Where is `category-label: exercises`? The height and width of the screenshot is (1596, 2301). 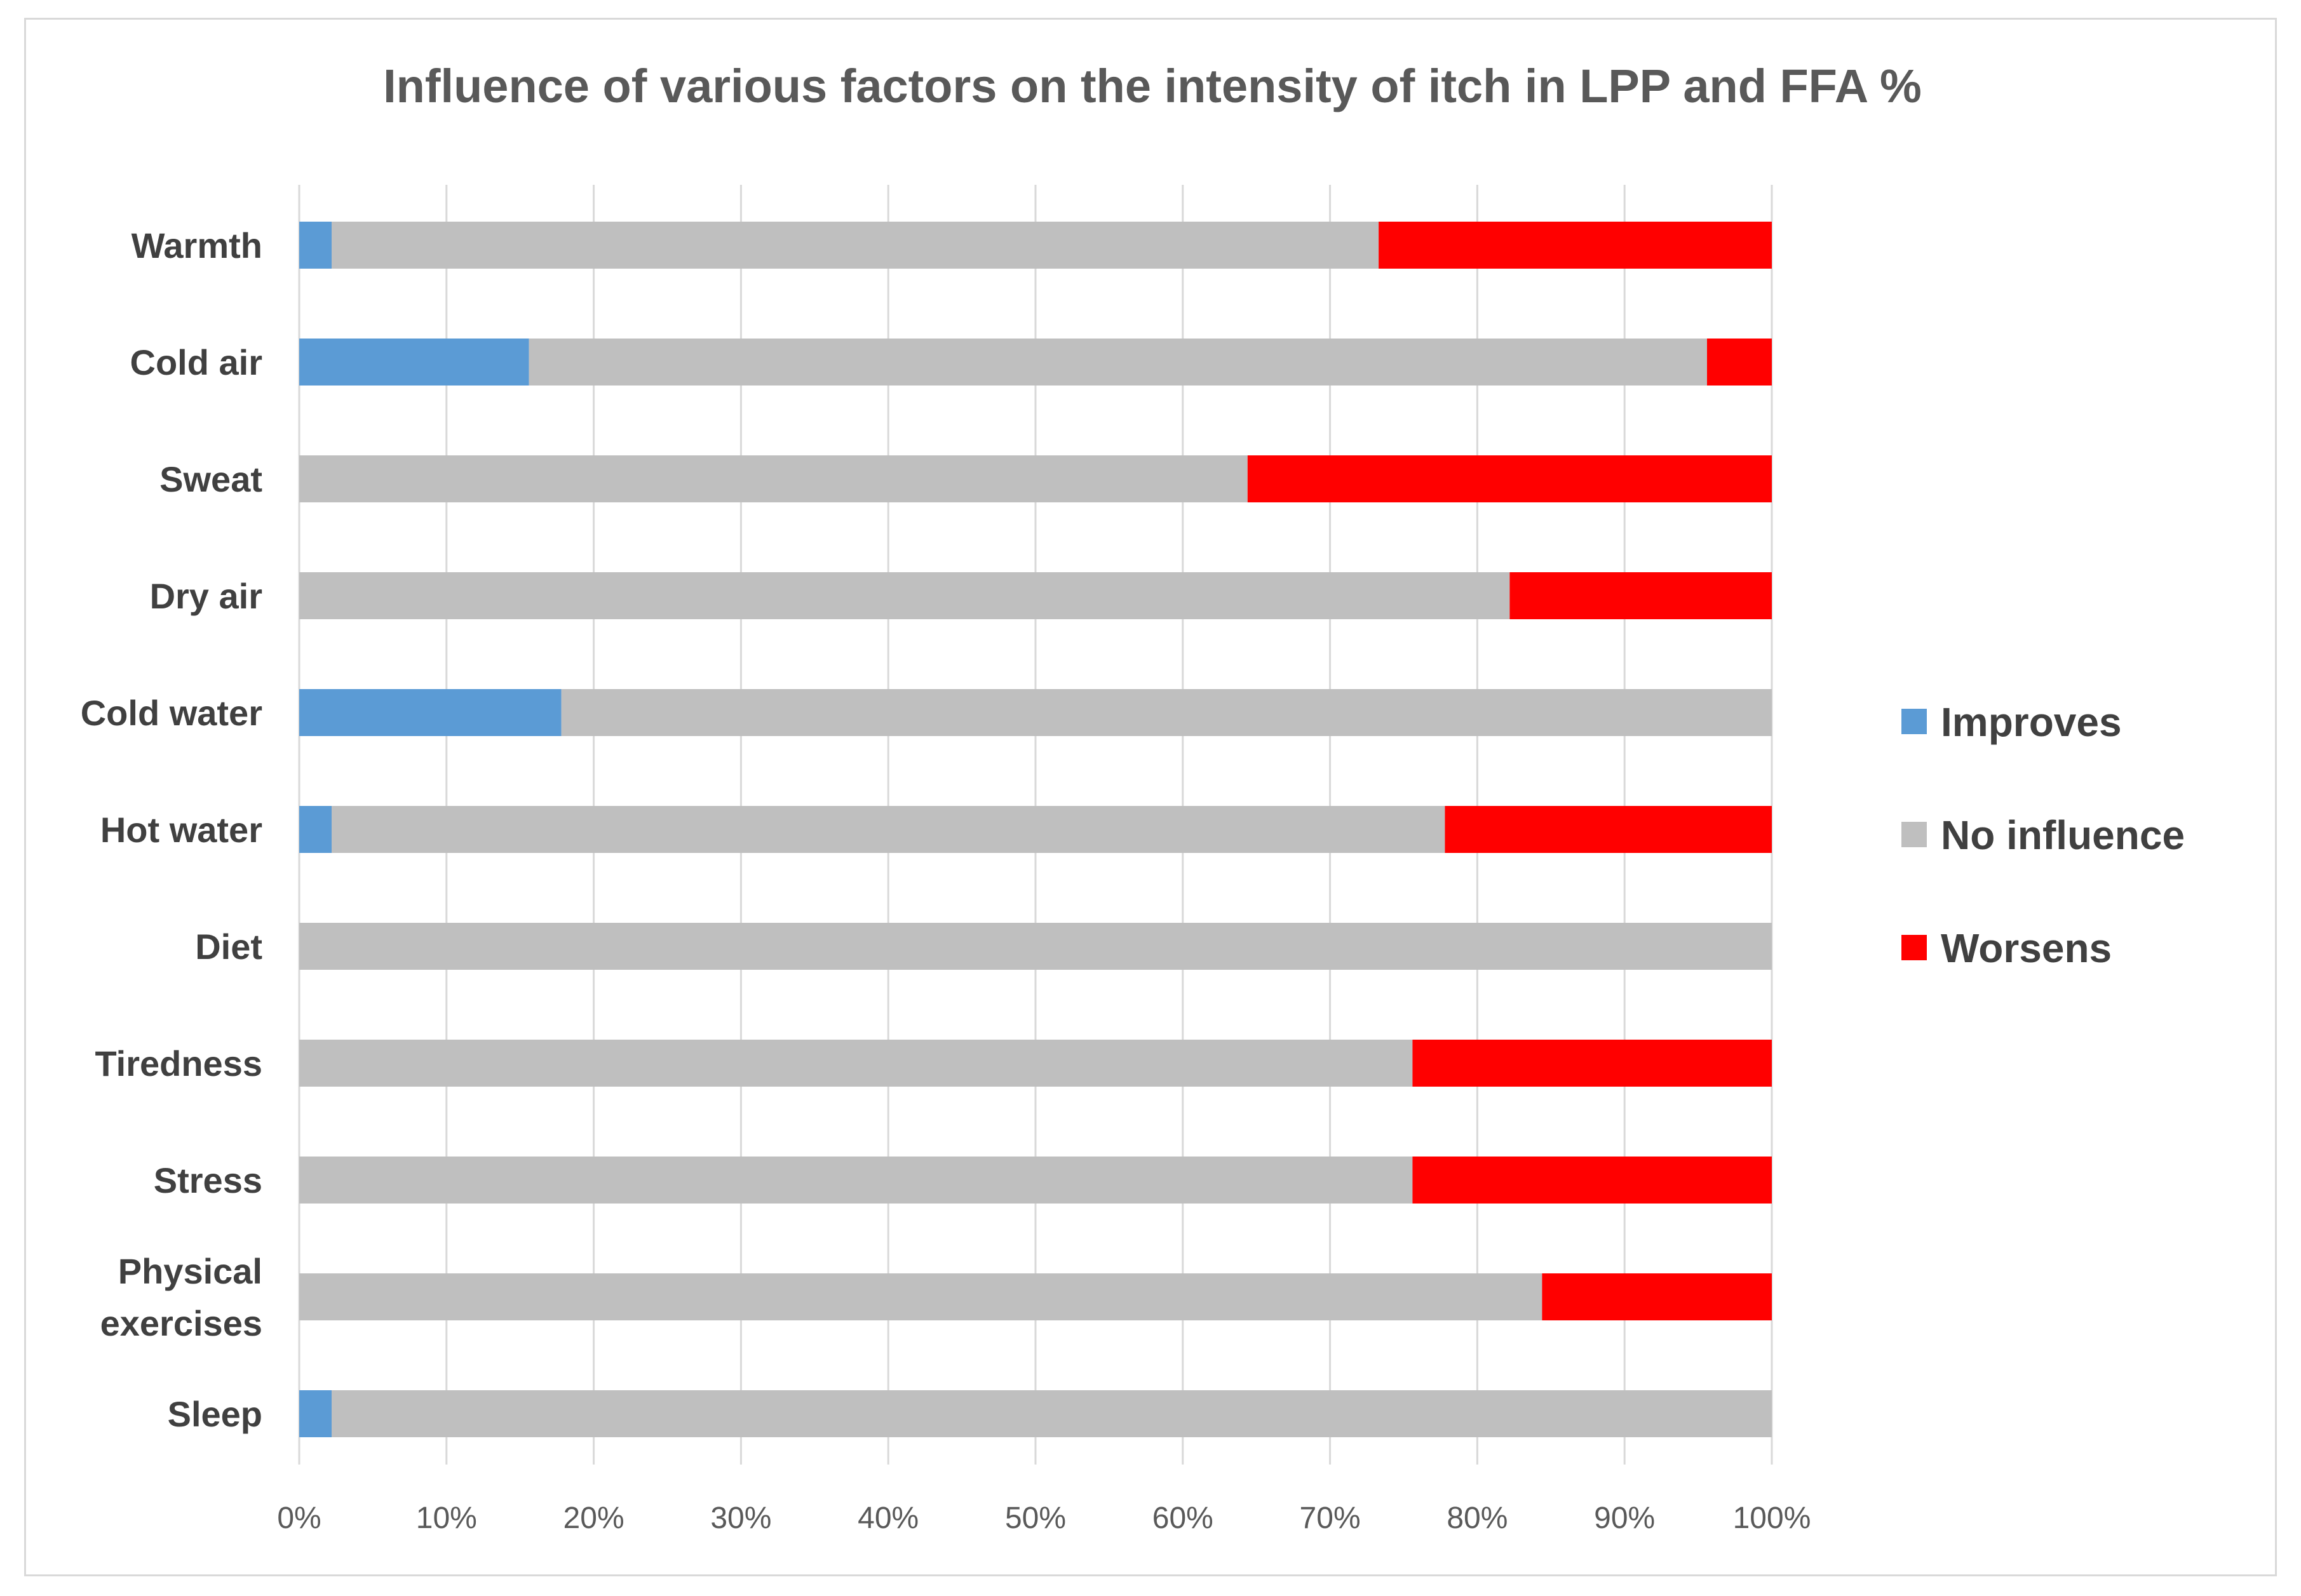
category-label: exercises is located at coordinates (181, 1323).